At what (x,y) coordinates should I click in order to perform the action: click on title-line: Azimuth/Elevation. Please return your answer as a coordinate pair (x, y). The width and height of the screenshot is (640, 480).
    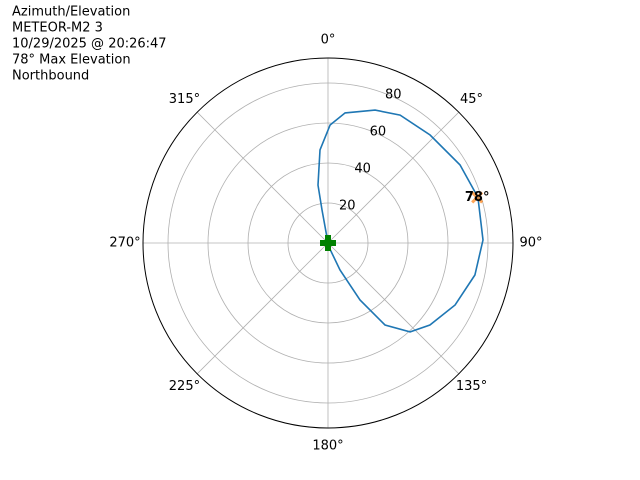
    Looking at the image, I should click on (71, 12).